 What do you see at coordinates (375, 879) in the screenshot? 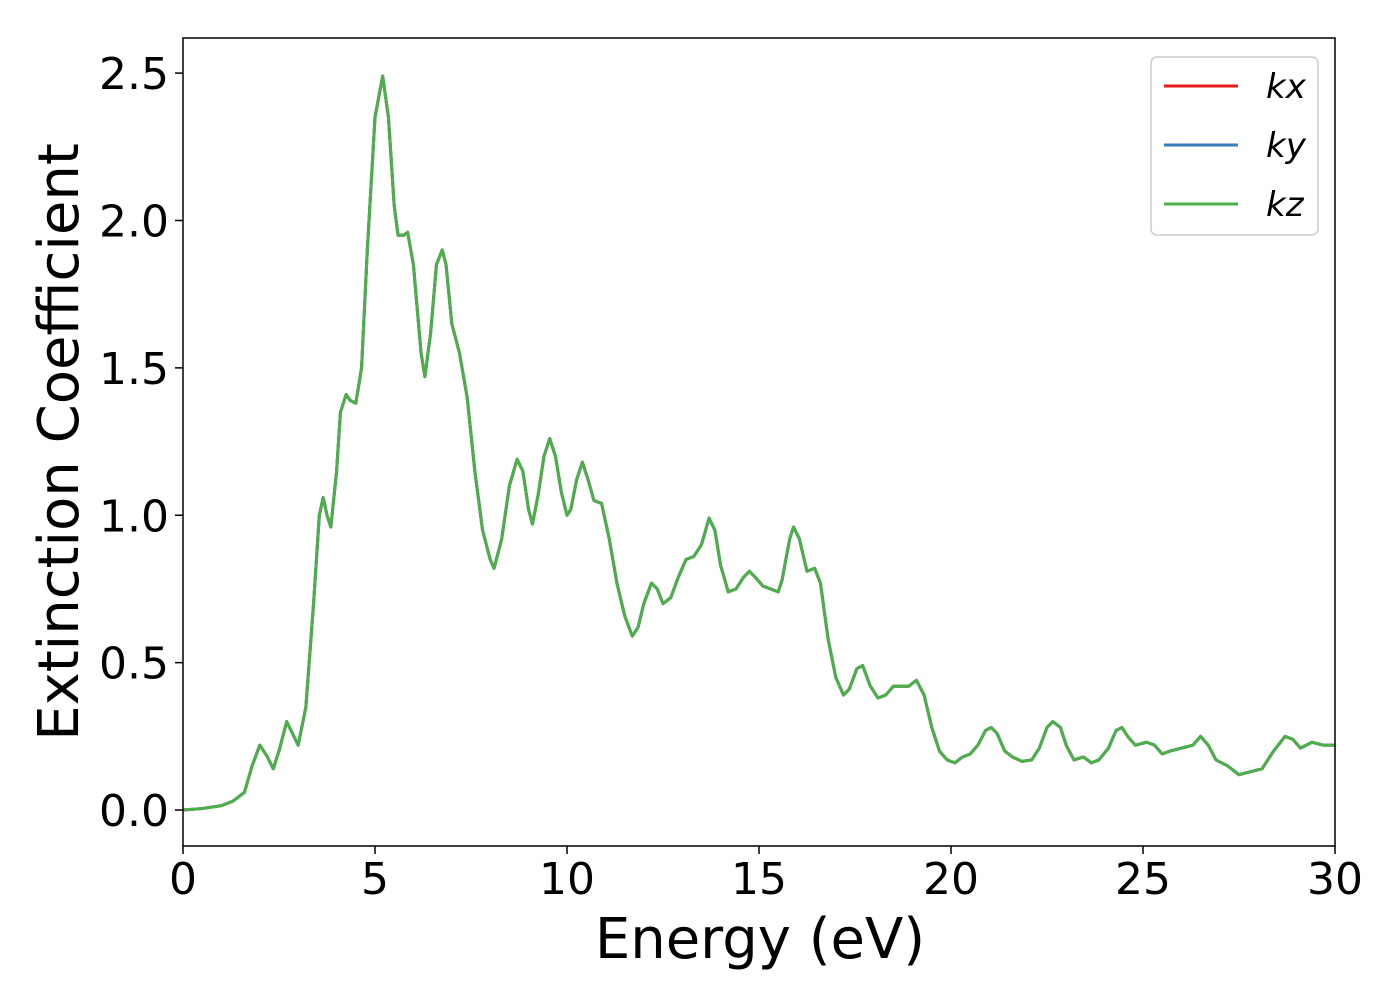
I see `x-tick-label: 5` at bounding box center [375, 879].